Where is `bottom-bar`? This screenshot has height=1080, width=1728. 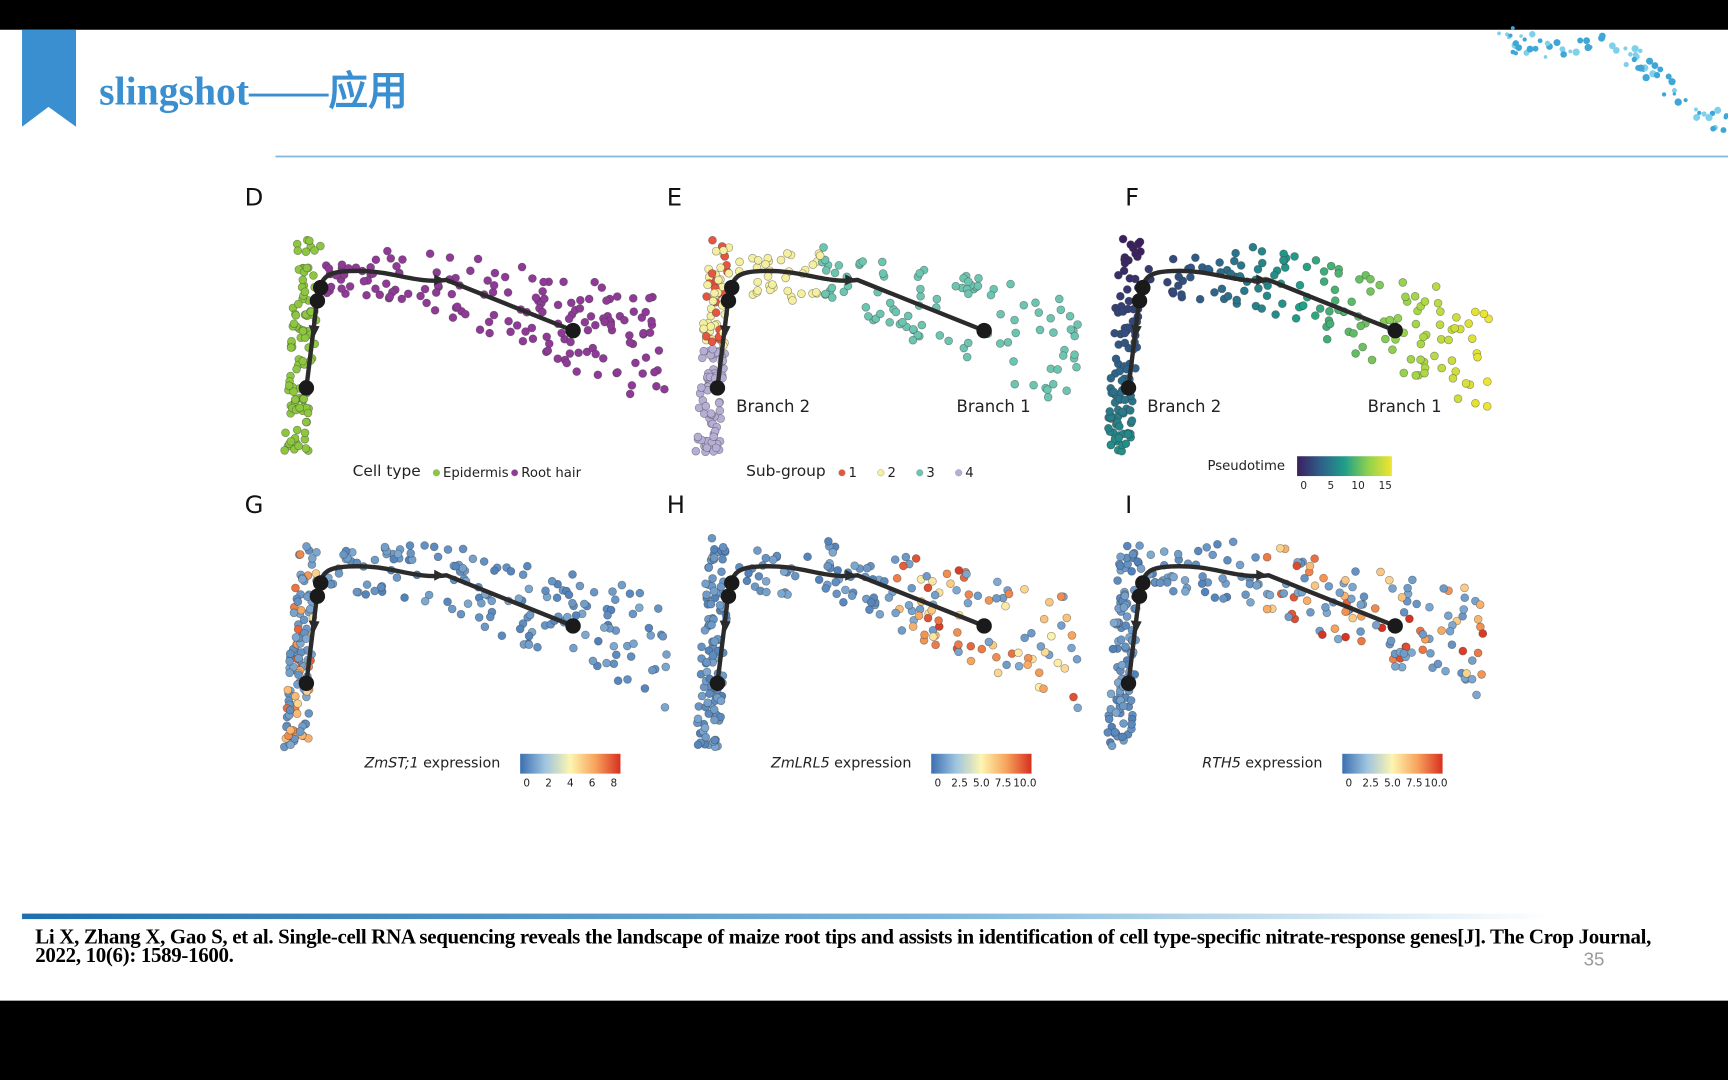
bottom-bar is located at coordinates (864, 1040).